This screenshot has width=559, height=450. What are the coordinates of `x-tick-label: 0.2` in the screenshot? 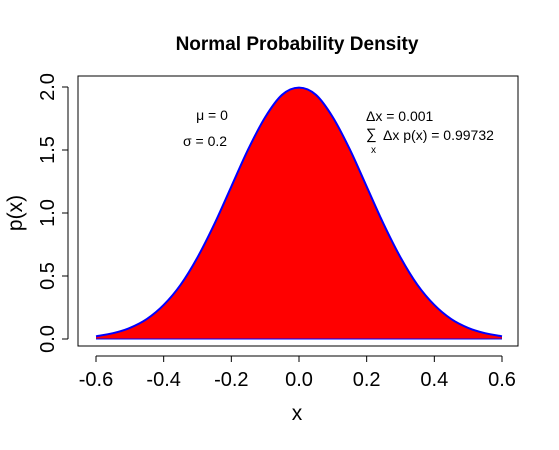 It's located at (367, 380).